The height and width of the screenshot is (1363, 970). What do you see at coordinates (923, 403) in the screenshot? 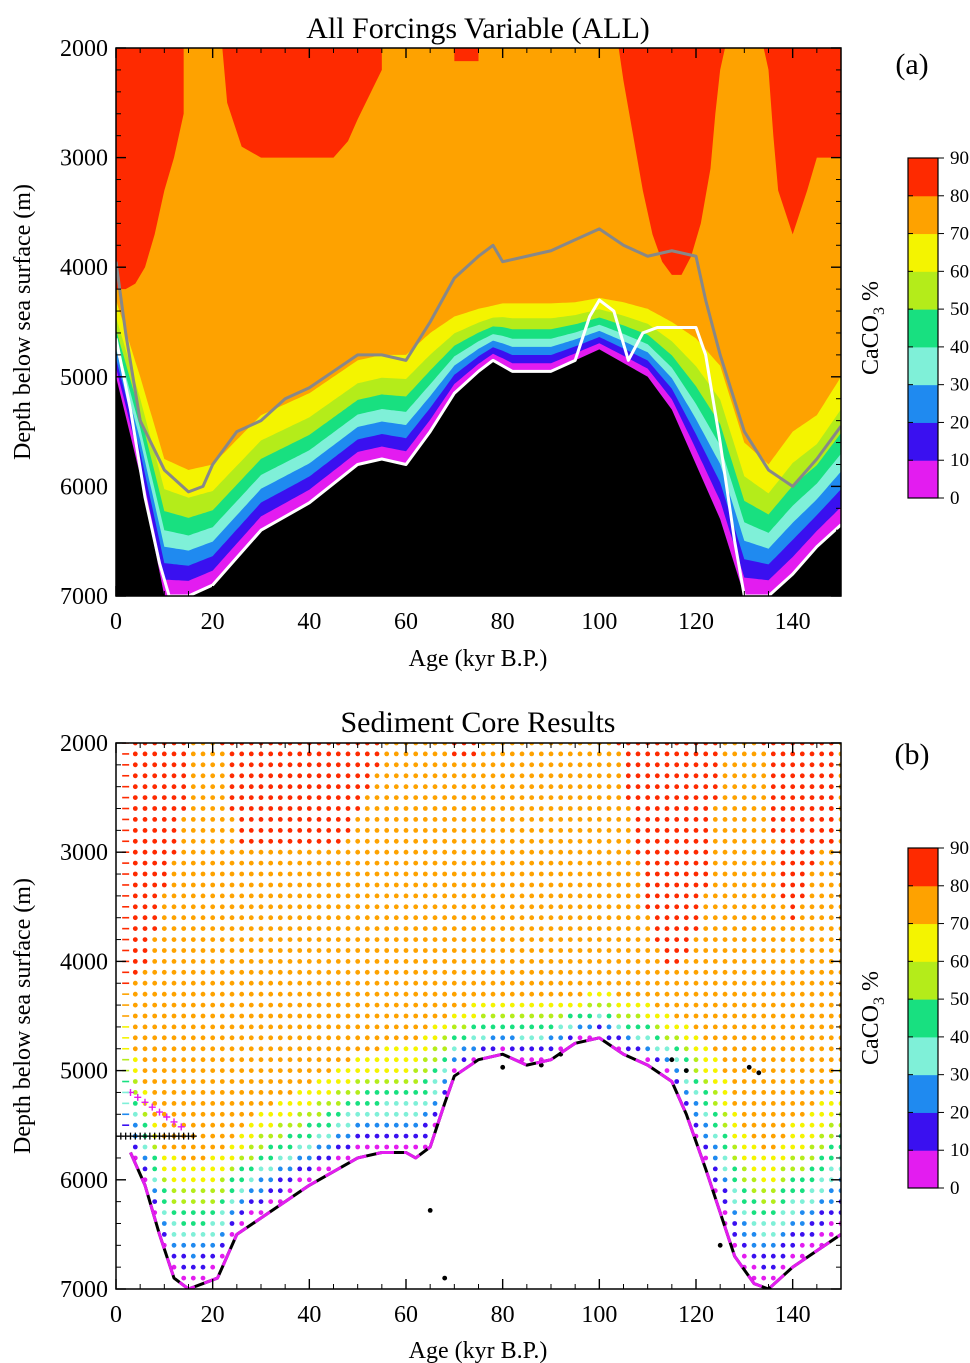
I see `panel-a-colorbar-bin` at bounding box center [923, 403].